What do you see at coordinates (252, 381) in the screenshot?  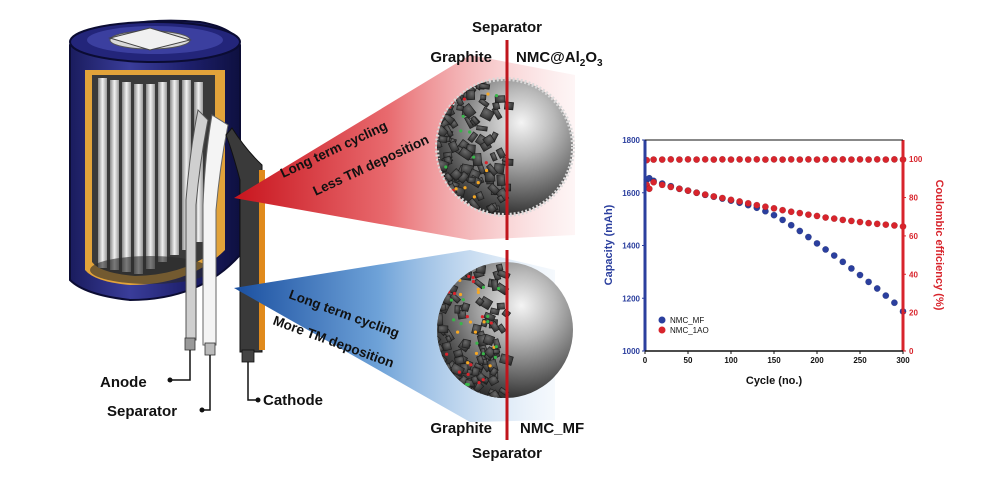 I see `cathode-leader` at bounding box center [252, 381].